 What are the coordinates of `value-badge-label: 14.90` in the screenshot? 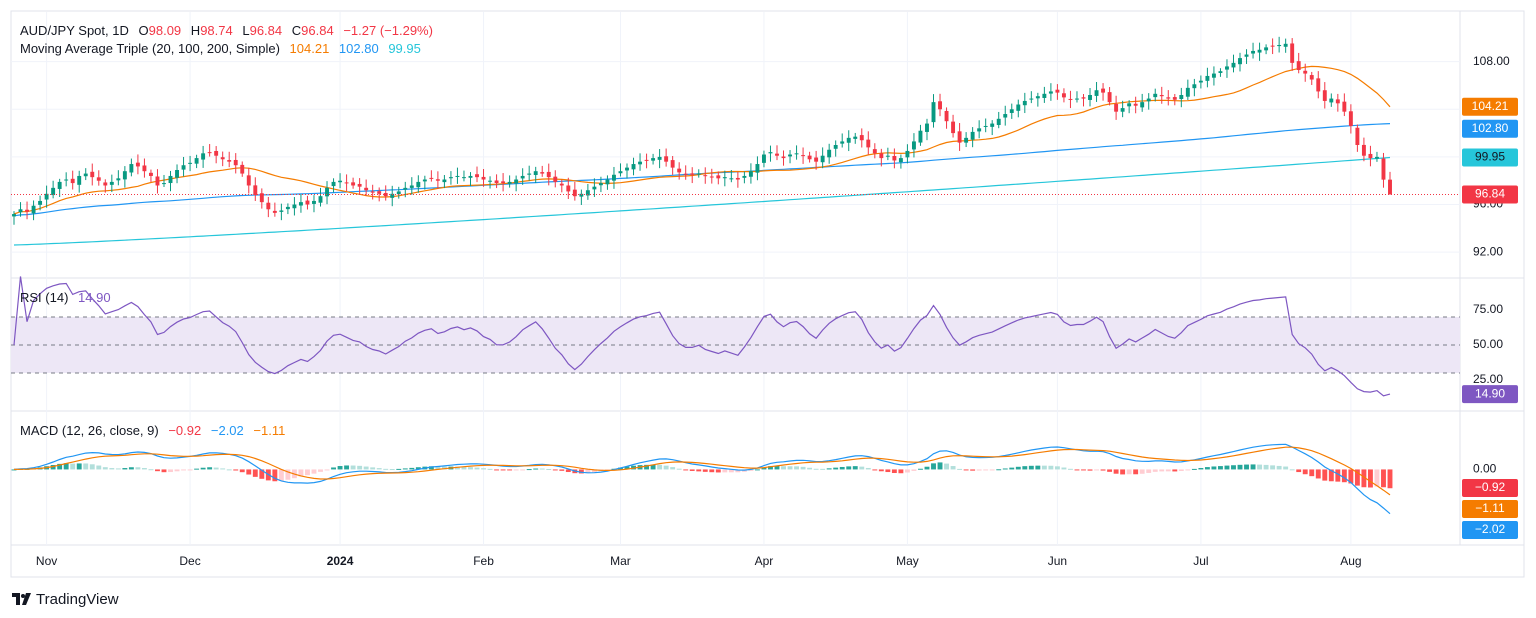 It's located at (1490, 393).